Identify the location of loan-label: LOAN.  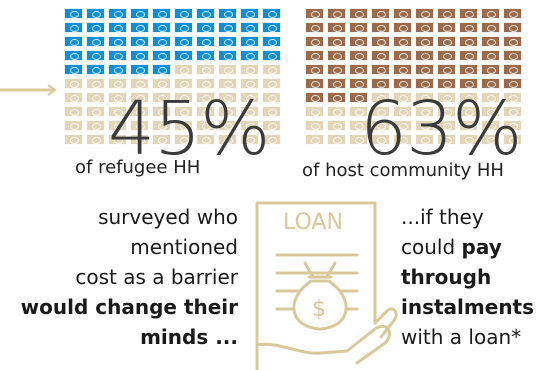
(313, 222).